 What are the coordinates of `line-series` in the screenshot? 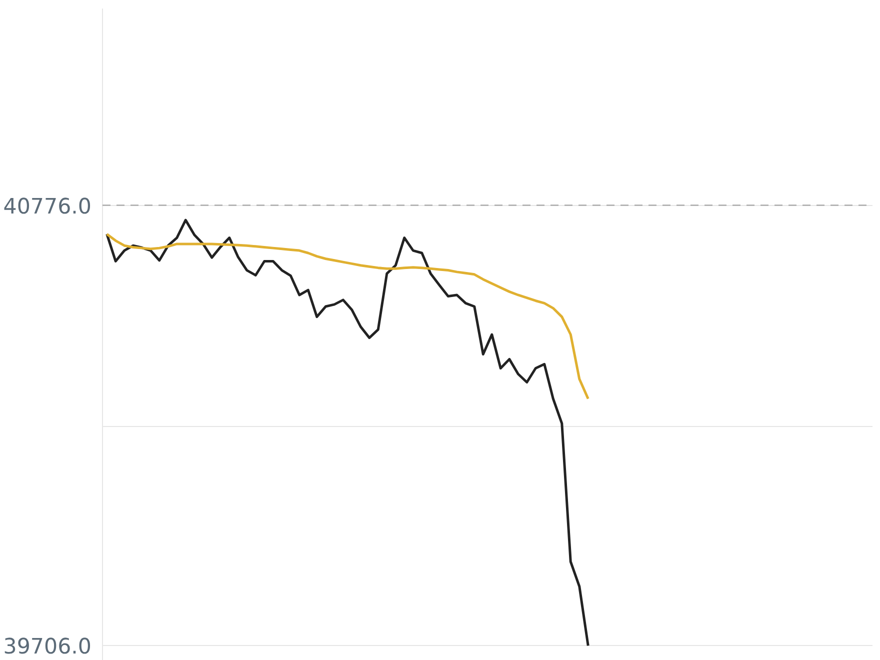 It's located at (348, 316).